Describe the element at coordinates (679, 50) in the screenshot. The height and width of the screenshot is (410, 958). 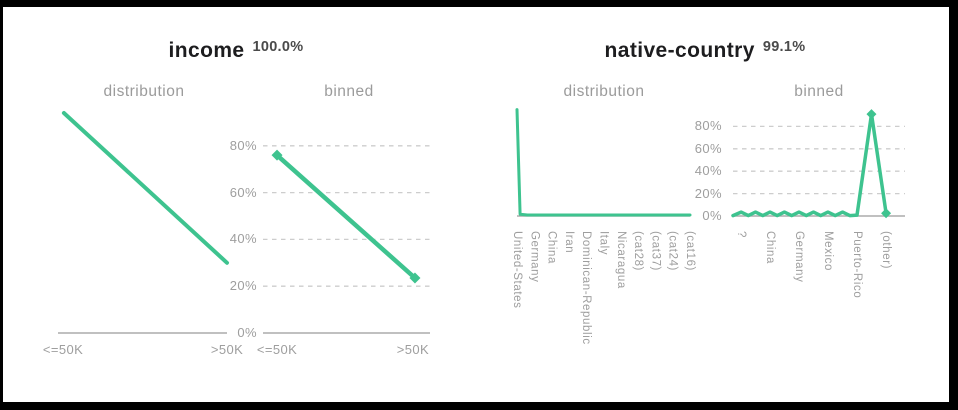
I see `feature-name: native-country` at that location.